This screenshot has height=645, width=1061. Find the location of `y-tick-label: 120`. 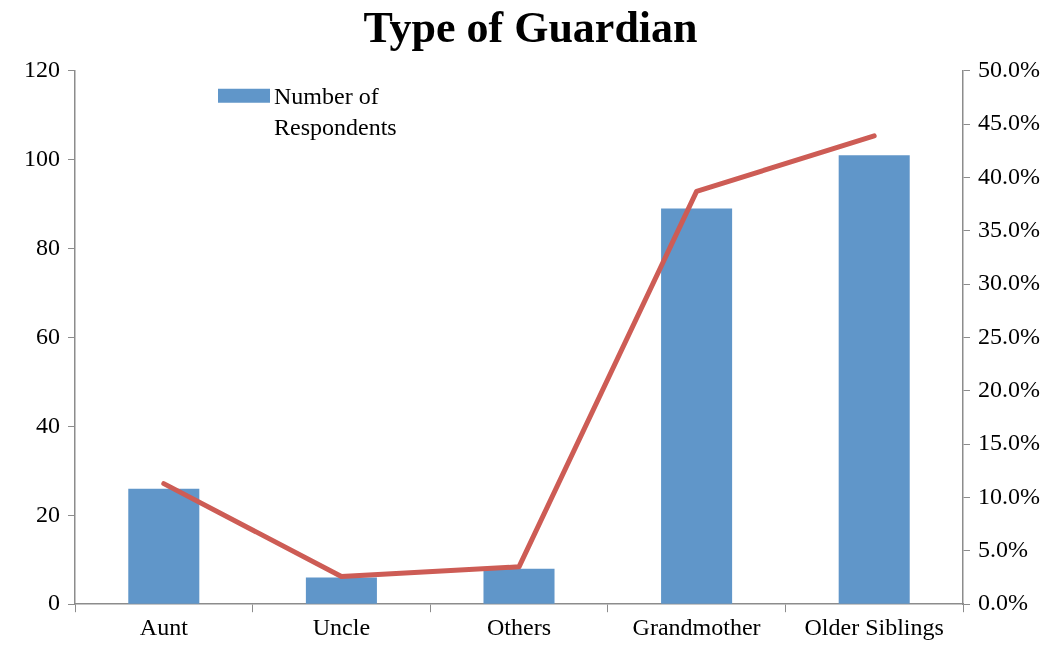

y-tick-label: 120 is located at coordinates (42, 69).